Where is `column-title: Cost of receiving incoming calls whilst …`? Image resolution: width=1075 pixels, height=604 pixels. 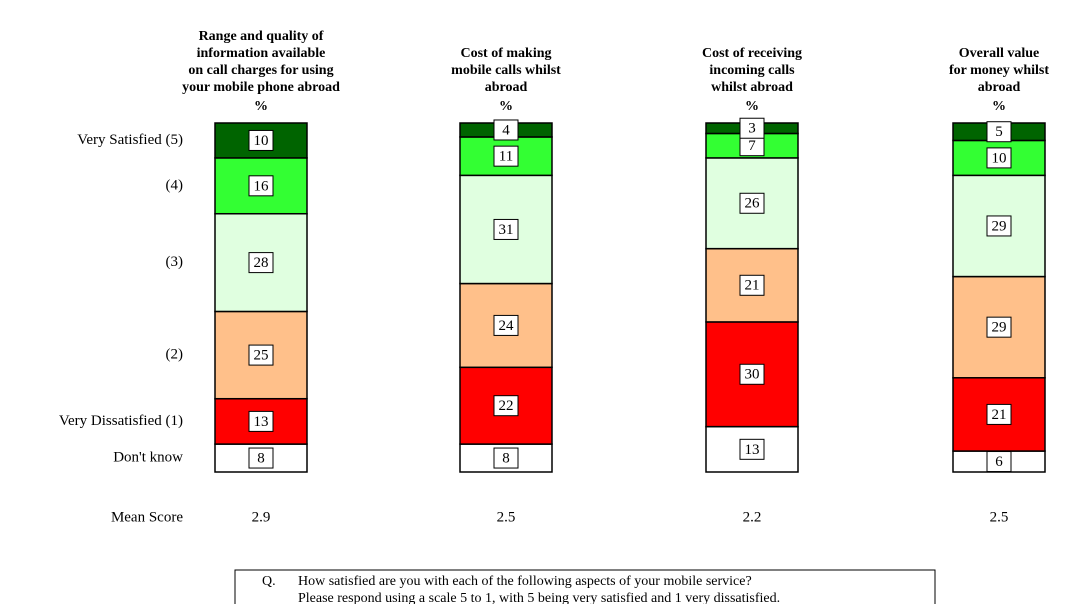
column-title: Cost of receiving incoming calls whilst … is located at coordinates (752, 70).